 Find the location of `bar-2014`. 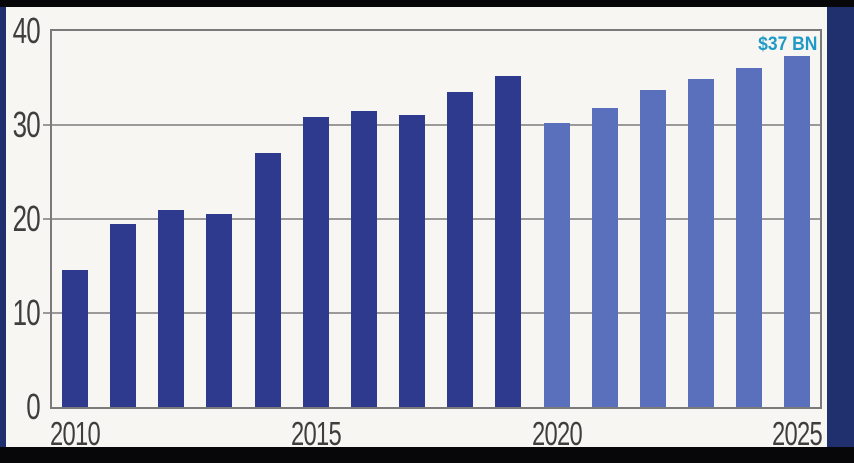

bar-2014 is located at coordinates (267, 280).